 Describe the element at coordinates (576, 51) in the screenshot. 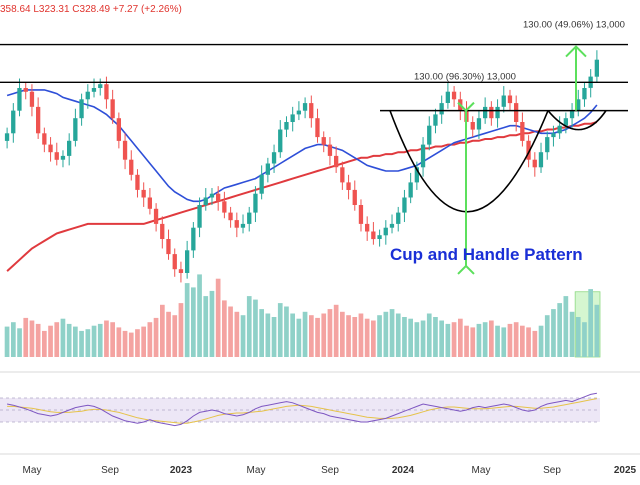

I see `target-arrow-head` at that location.